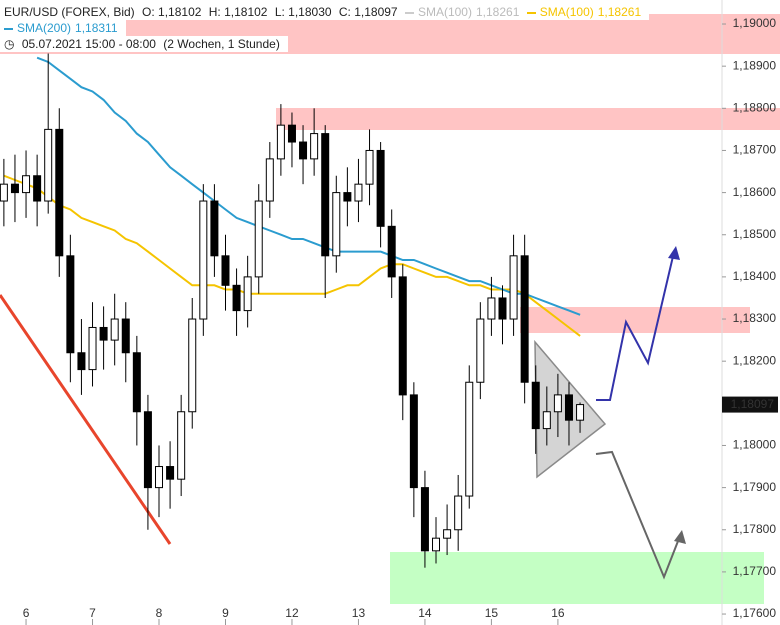 The image size is (780, 625). Describe the element at coordinates (26, 613) in the screenshot. I see `x-tick-label: 6` at that location.